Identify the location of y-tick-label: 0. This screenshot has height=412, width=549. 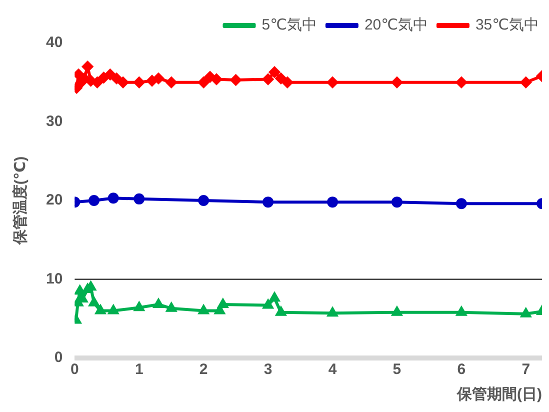
(58, 357).